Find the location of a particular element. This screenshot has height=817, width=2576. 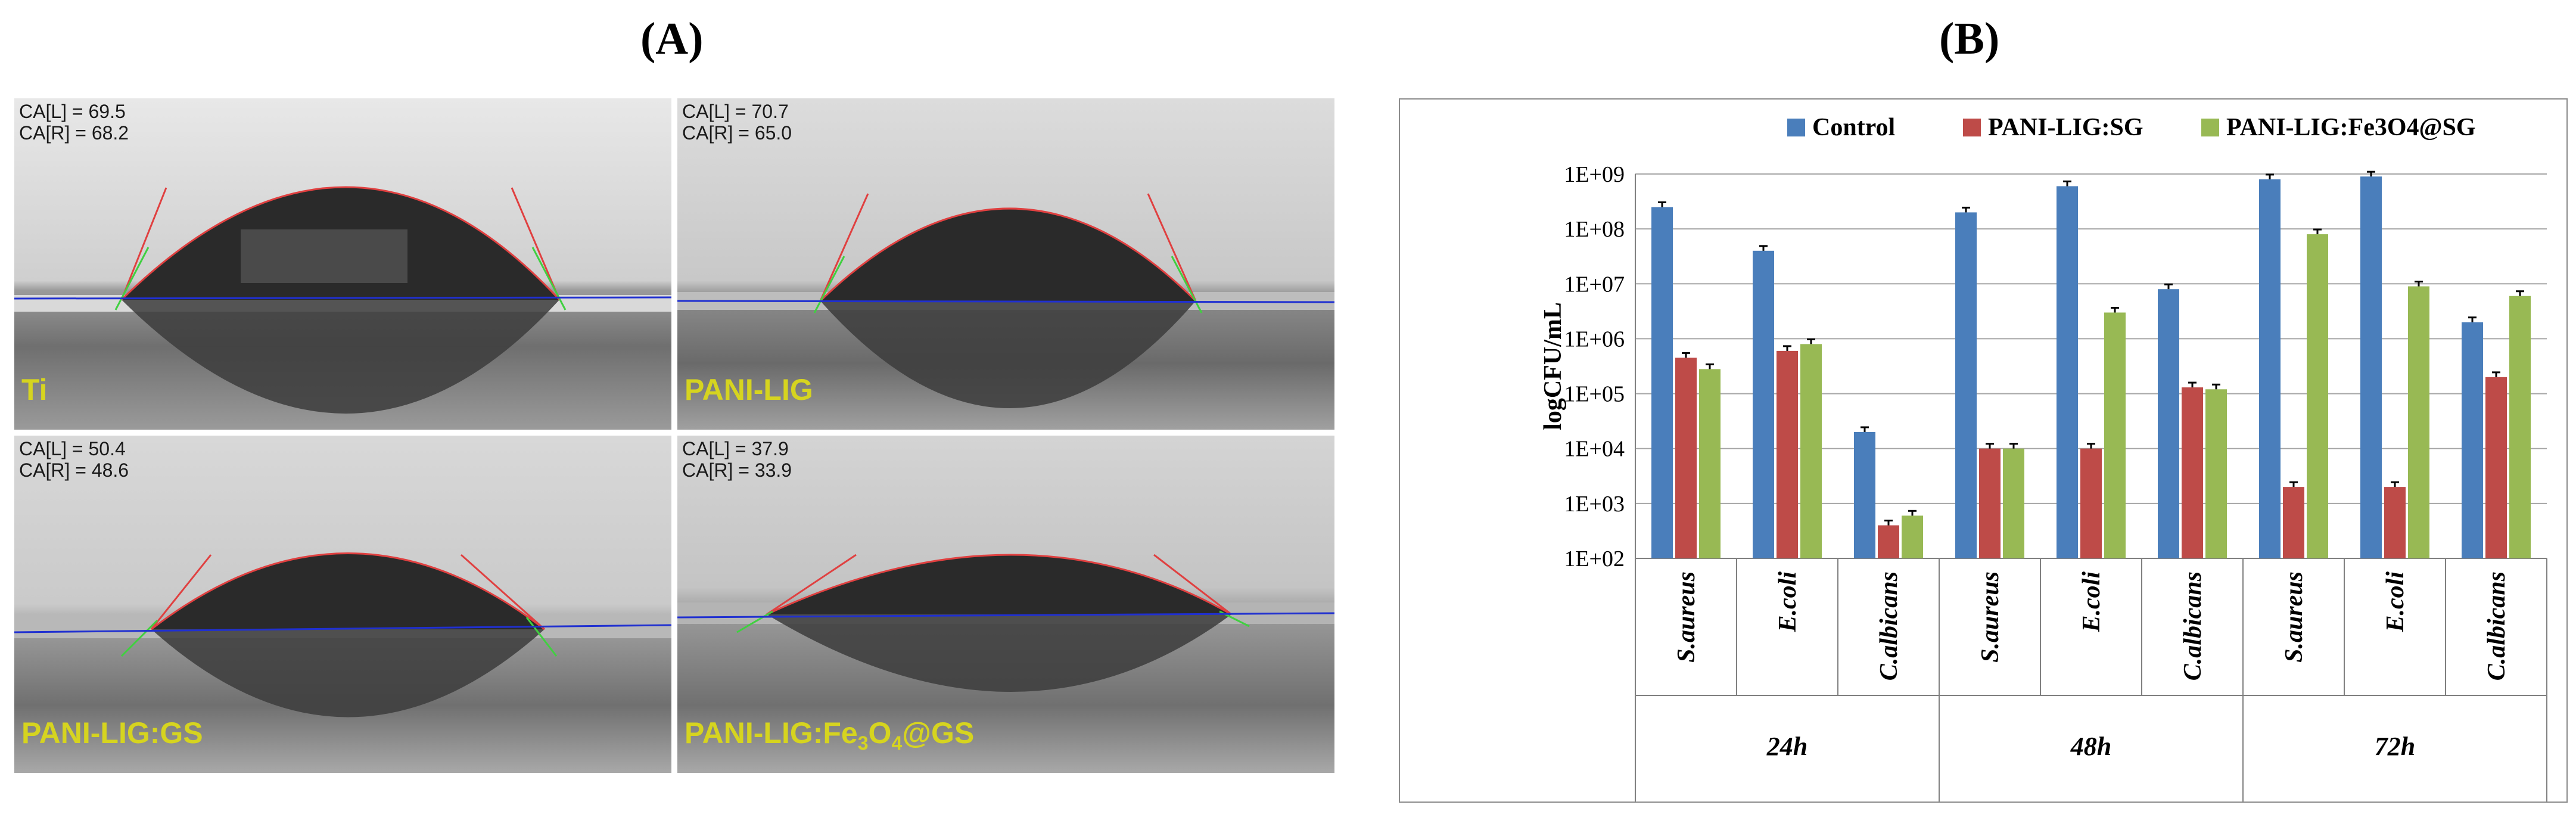

panel-b-letter: (B) is located at coordinates (1969, 39).